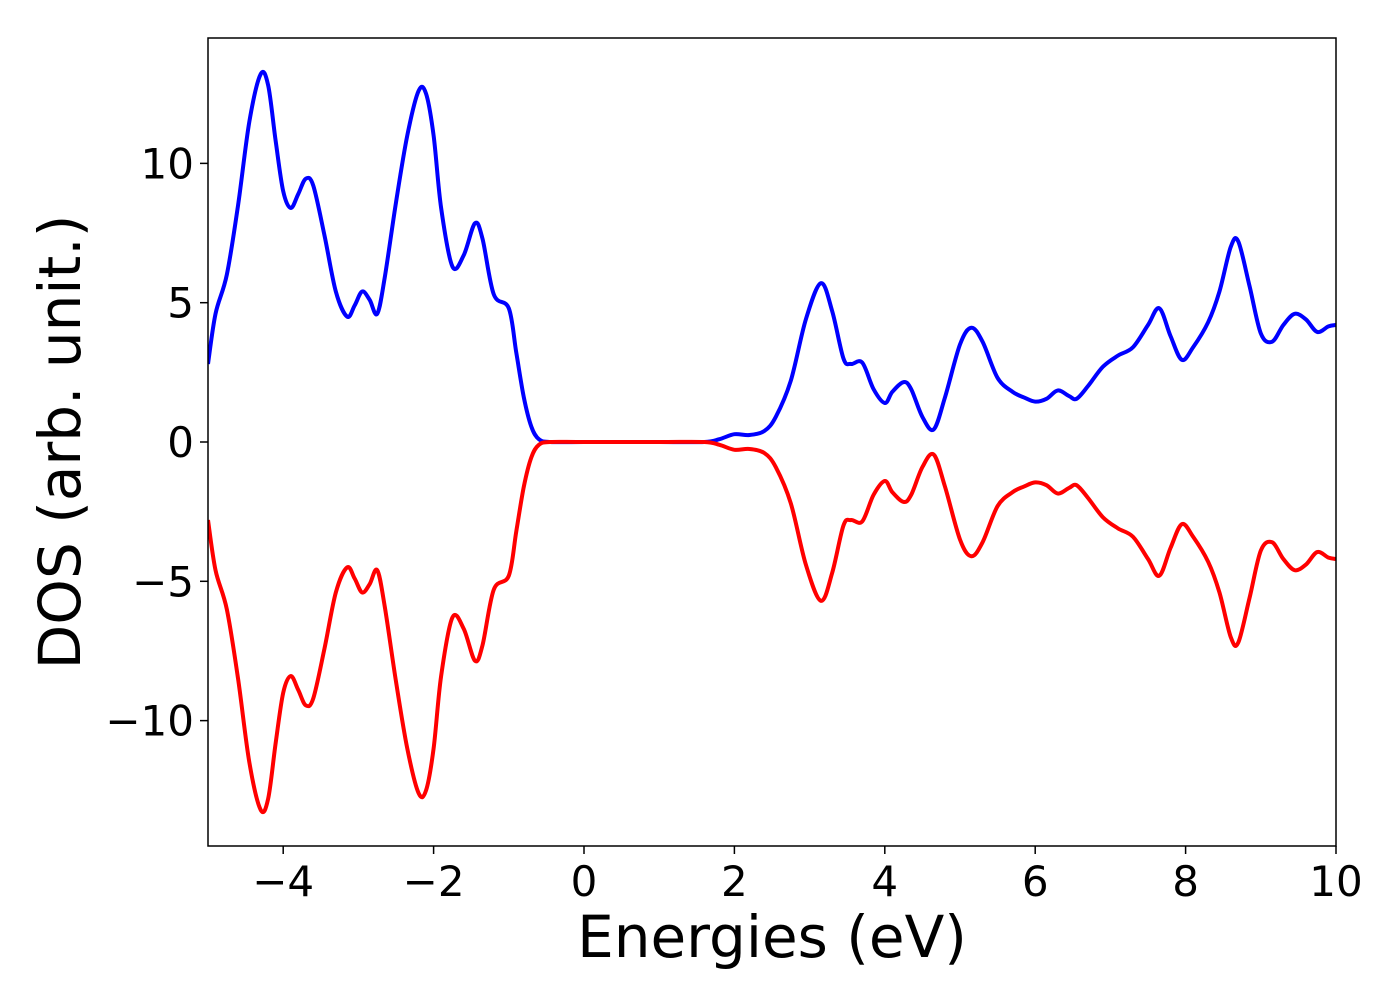  I want to click on x-axis-ticks: −4 −2 0 2 4 6 8 10, so click(807, 876).